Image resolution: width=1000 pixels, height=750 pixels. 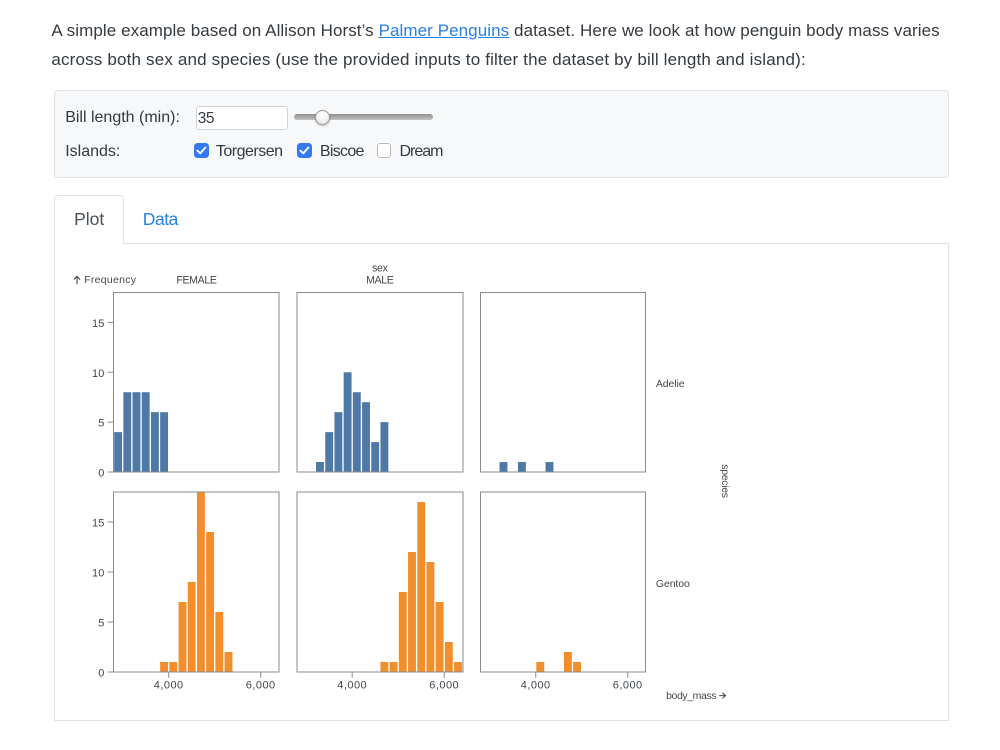 I want to click on svg-text: Frequency, so click(x=110, y=280).